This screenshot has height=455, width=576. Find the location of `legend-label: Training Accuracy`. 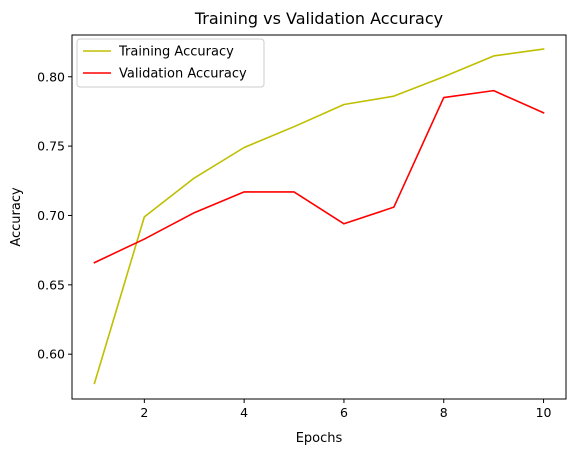

legend-label: Training Accuracy is located at coordinates (176, 52).